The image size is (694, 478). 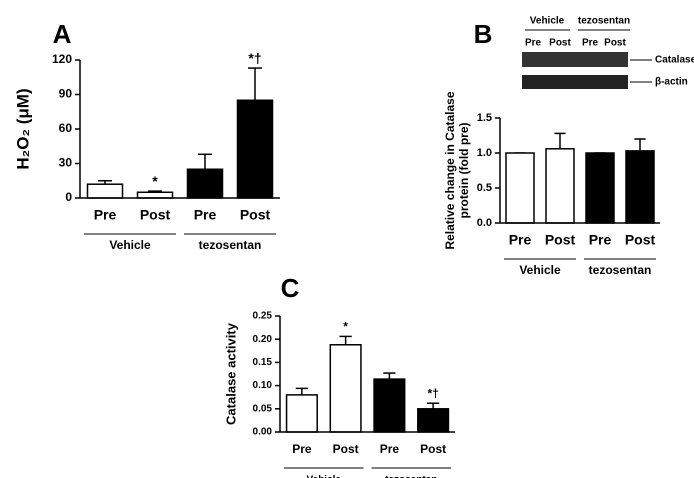 I want to click on y-tick-label: 0.25, so click(x=263, y=316).